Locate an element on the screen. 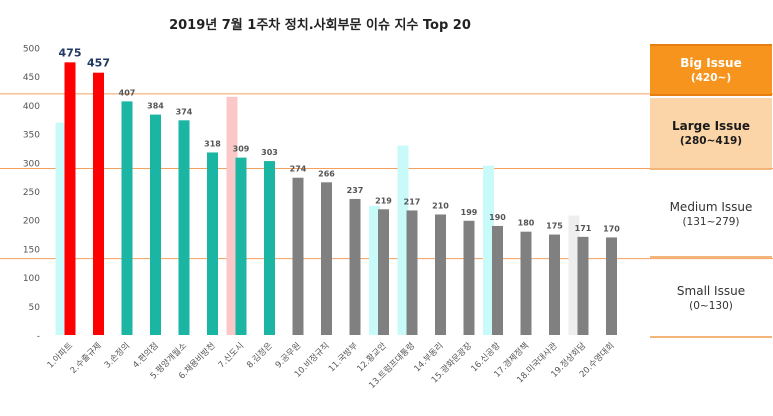 The width and height of the screenshot is (773, 416). x-tick-label: 8.김정은 is located at coordinates (260, 355).